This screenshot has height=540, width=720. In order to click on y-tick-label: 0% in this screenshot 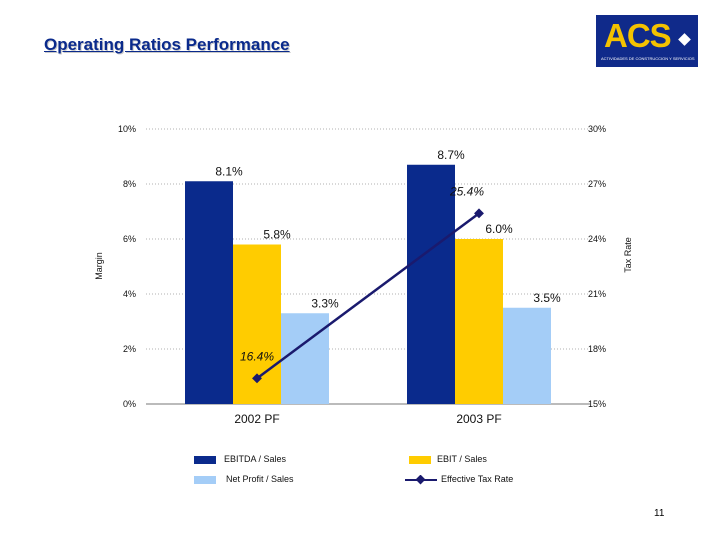, I will do `click(129, 404)`.